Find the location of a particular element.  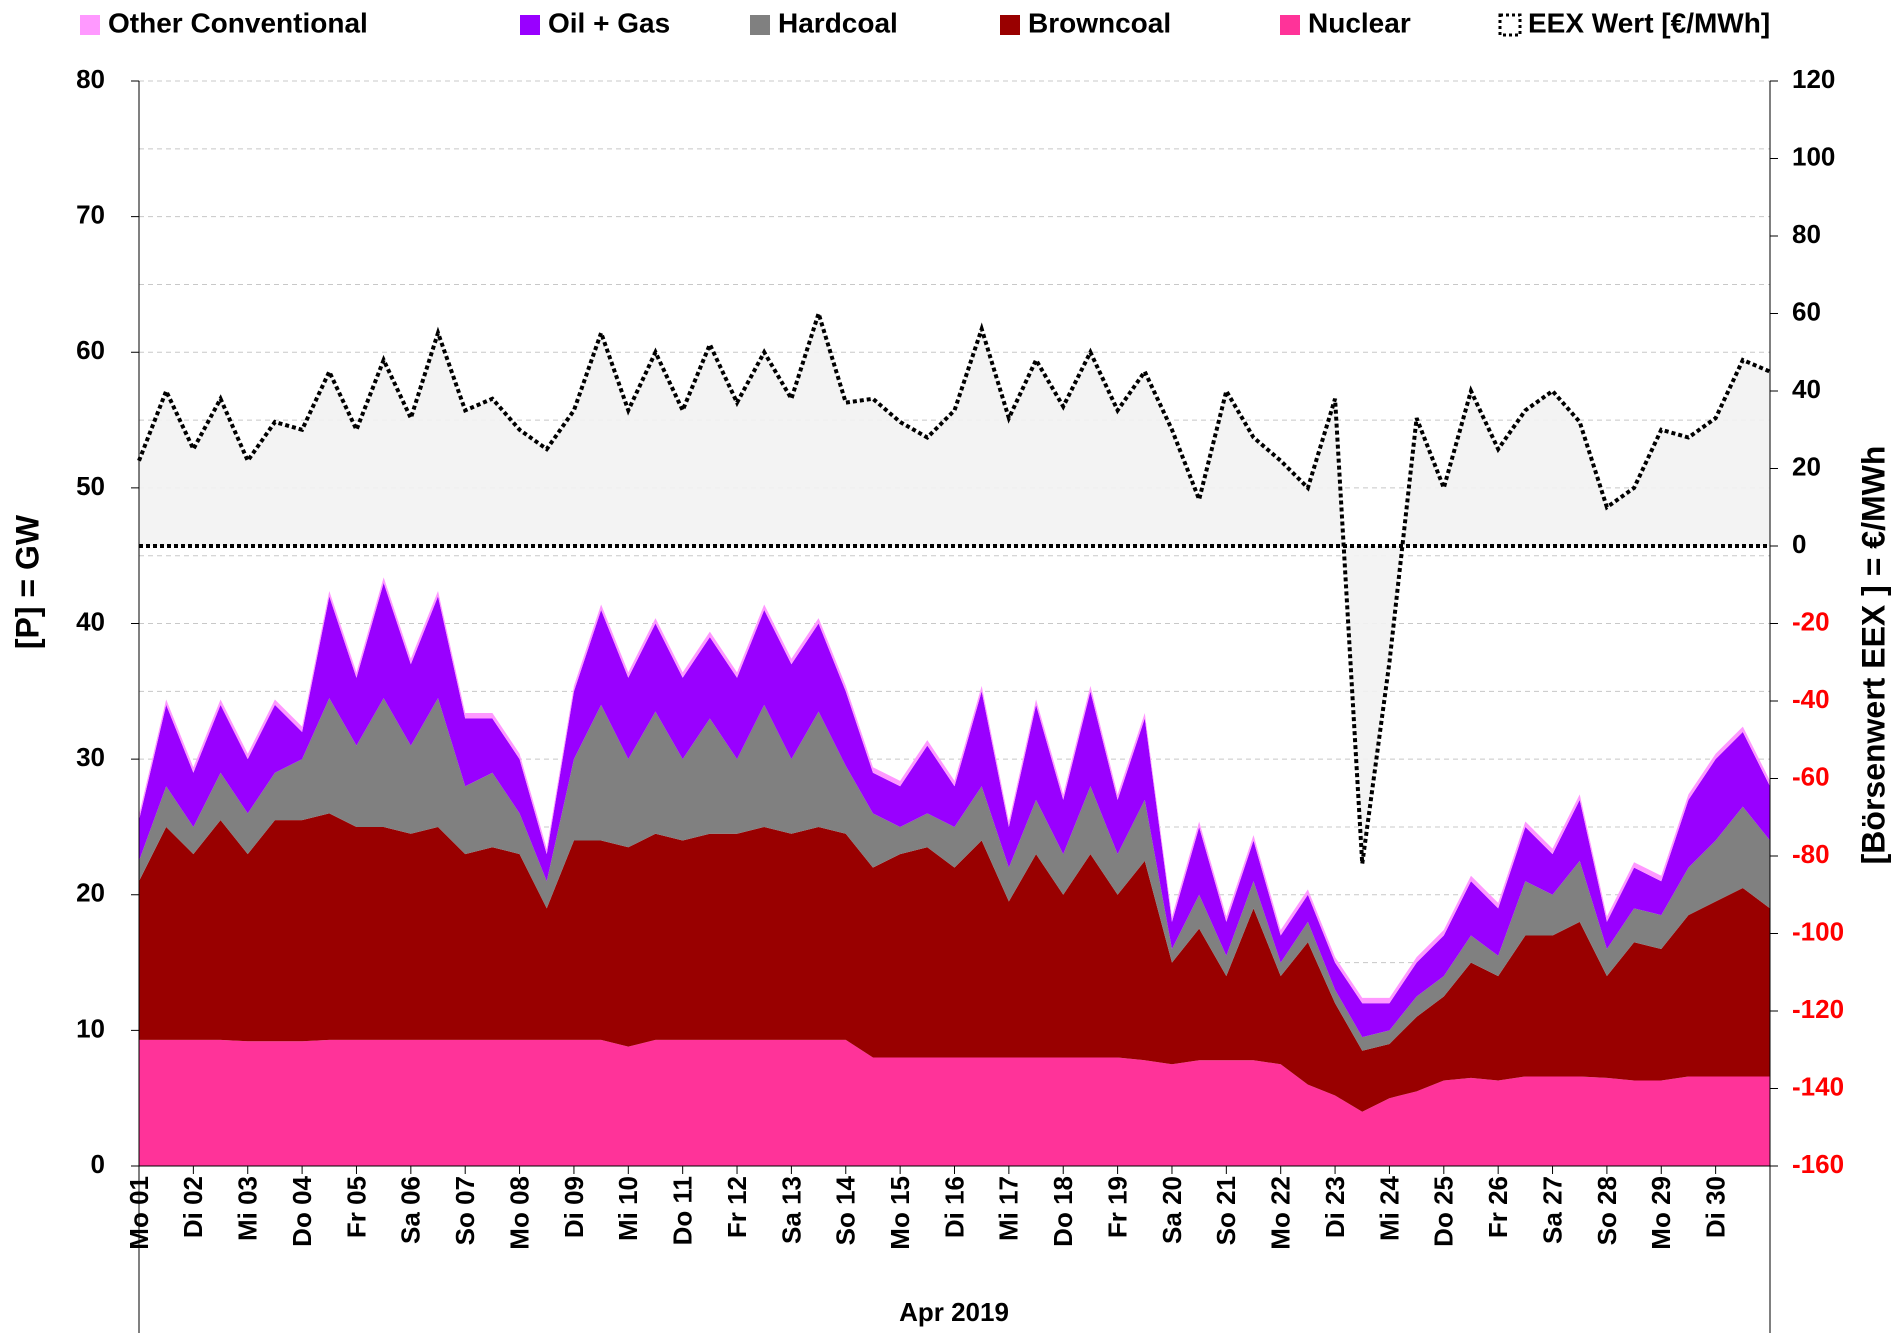

y2-tick-label: 0 is located at coordinates (1799, 544).